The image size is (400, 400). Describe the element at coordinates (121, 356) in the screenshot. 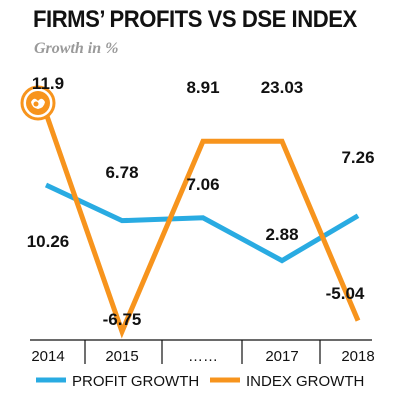

I see `x-tick-label: 2015` at that location.